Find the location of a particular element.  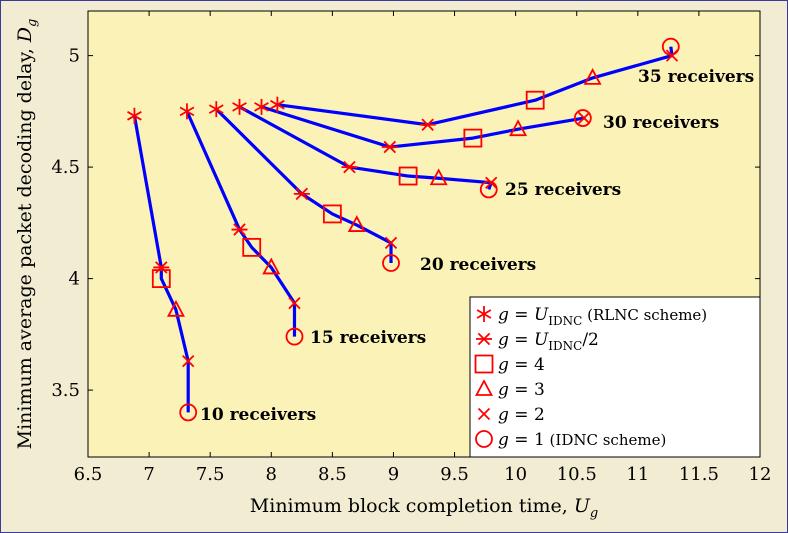

legend-value: 3 is located at coordinates (539, 390).